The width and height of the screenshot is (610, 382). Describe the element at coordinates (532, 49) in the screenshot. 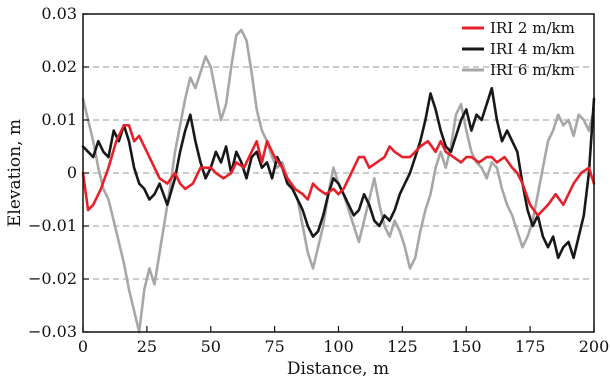

I see `legend-label: IRI 4 m/km` at that location.